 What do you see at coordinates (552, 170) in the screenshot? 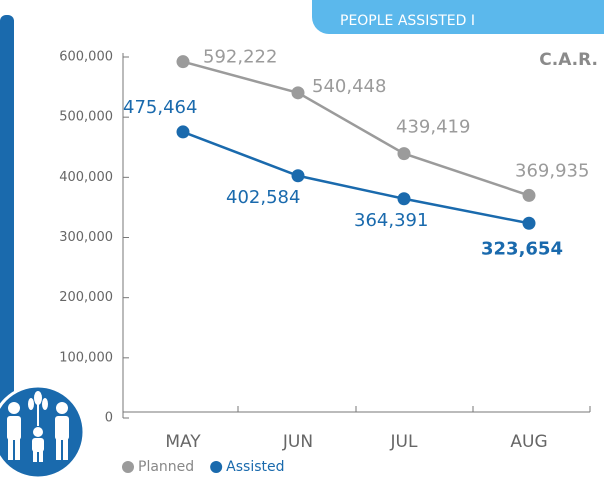
I see `data-label: 369,935` at bounding box center [552, 170].